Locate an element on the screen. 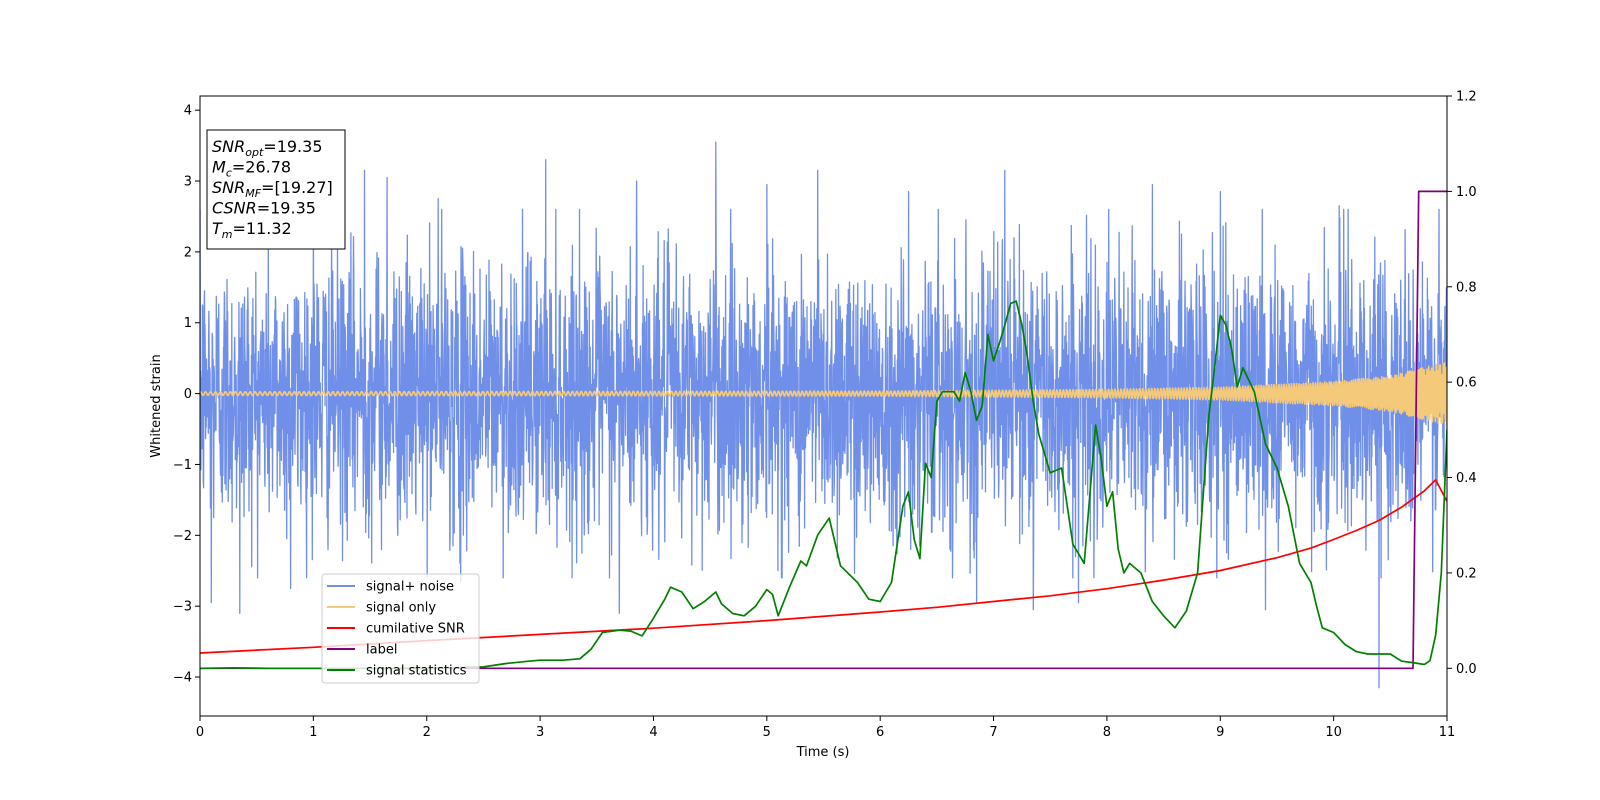  y2-tick-label: 0.2 is located at coordinates (1466, 573).